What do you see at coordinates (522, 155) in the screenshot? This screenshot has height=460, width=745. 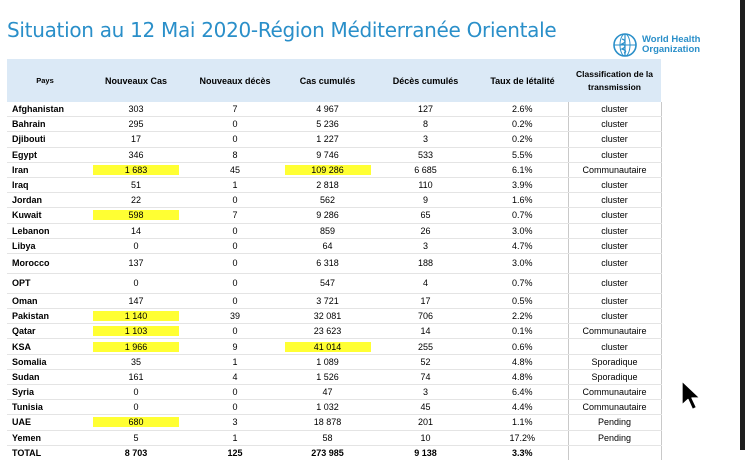 I see `cell-taux: 5.5%` at bounding box center [522, 155].